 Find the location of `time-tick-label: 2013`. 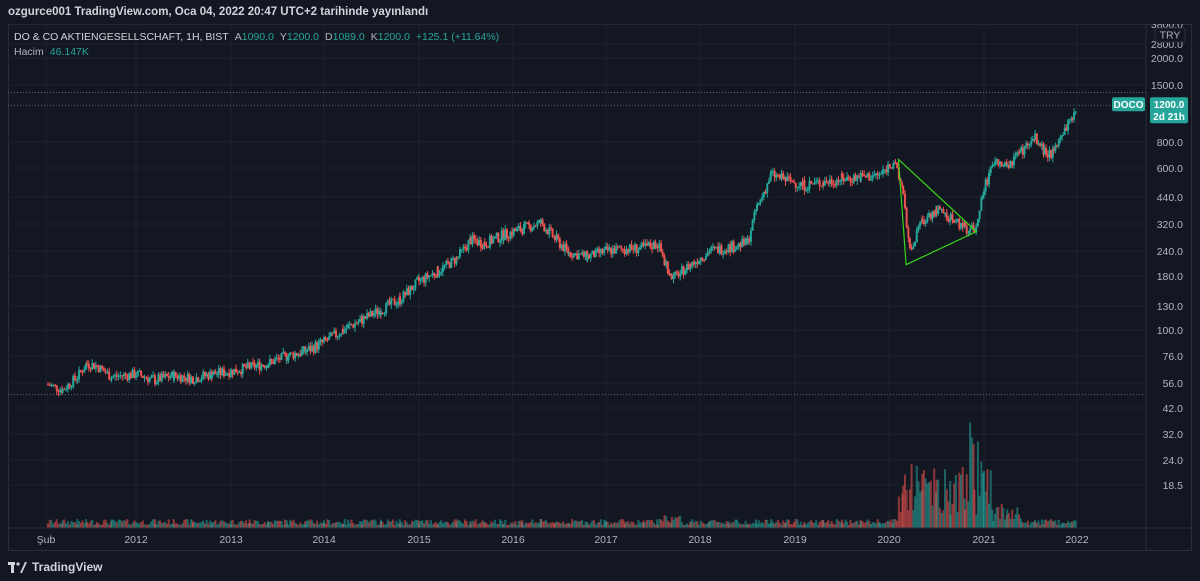

time-tick-label: 2013 is located at coordinates (231, 540).